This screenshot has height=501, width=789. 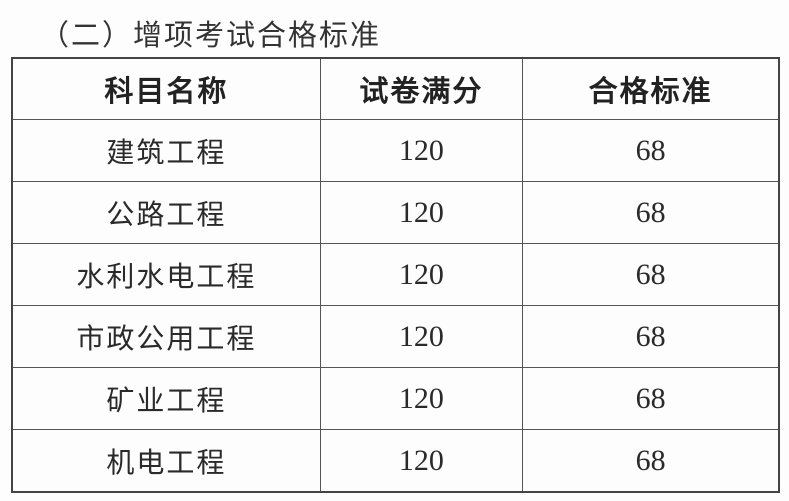 I want to click on header-full-score: 试卷满分, so click(x=421, y=88).